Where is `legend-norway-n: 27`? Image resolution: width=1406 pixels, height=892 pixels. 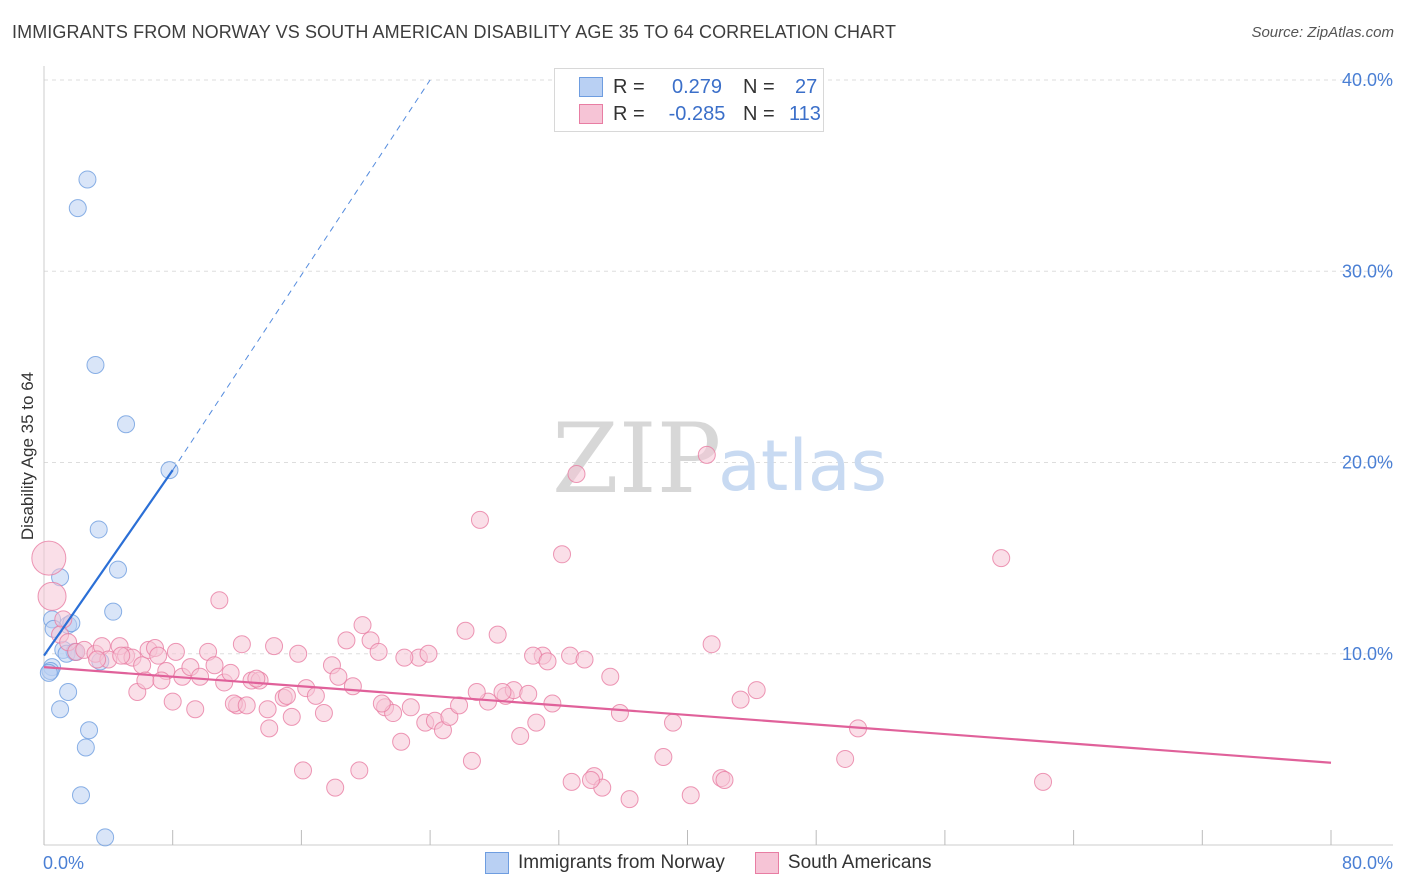 legend-norway-n: 27 is located at coordinates (806, 86).